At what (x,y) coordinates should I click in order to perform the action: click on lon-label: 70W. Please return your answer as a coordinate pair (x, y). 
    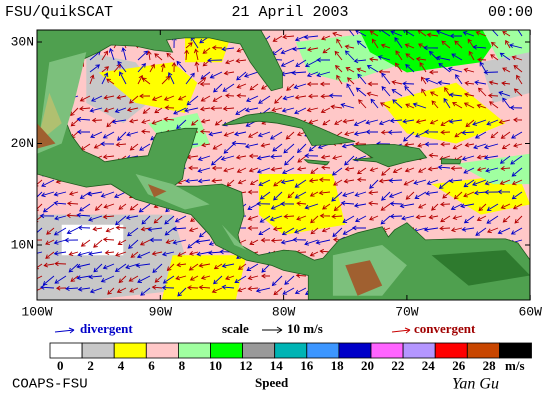
    Looking at the image, I should click on (407, 311).